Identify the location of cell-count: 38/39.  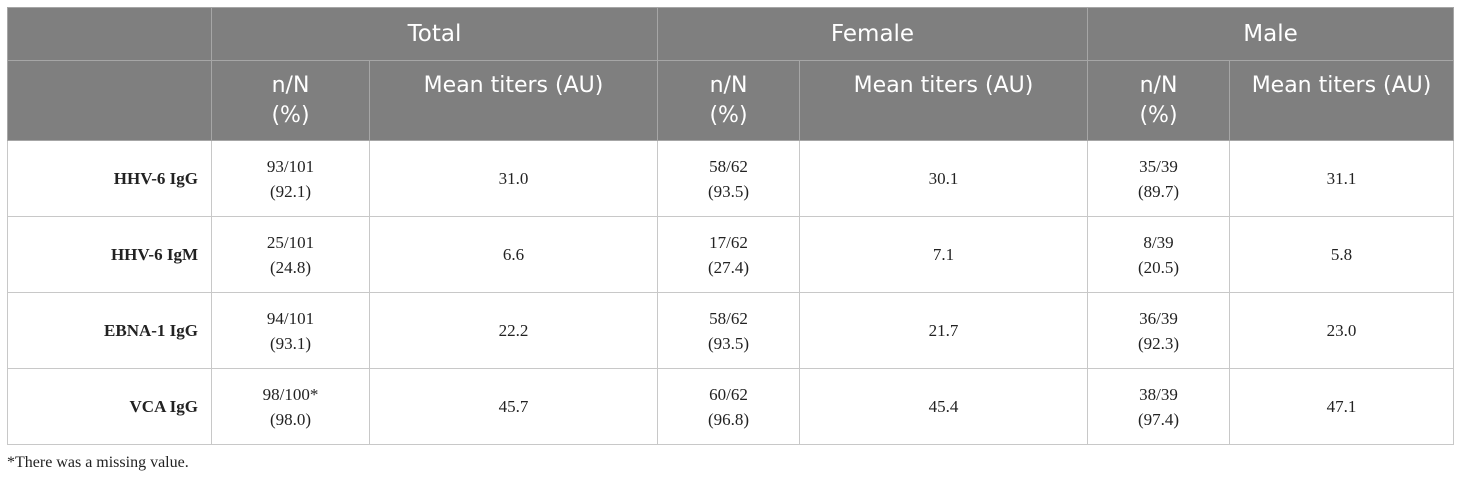
(1158, 394).